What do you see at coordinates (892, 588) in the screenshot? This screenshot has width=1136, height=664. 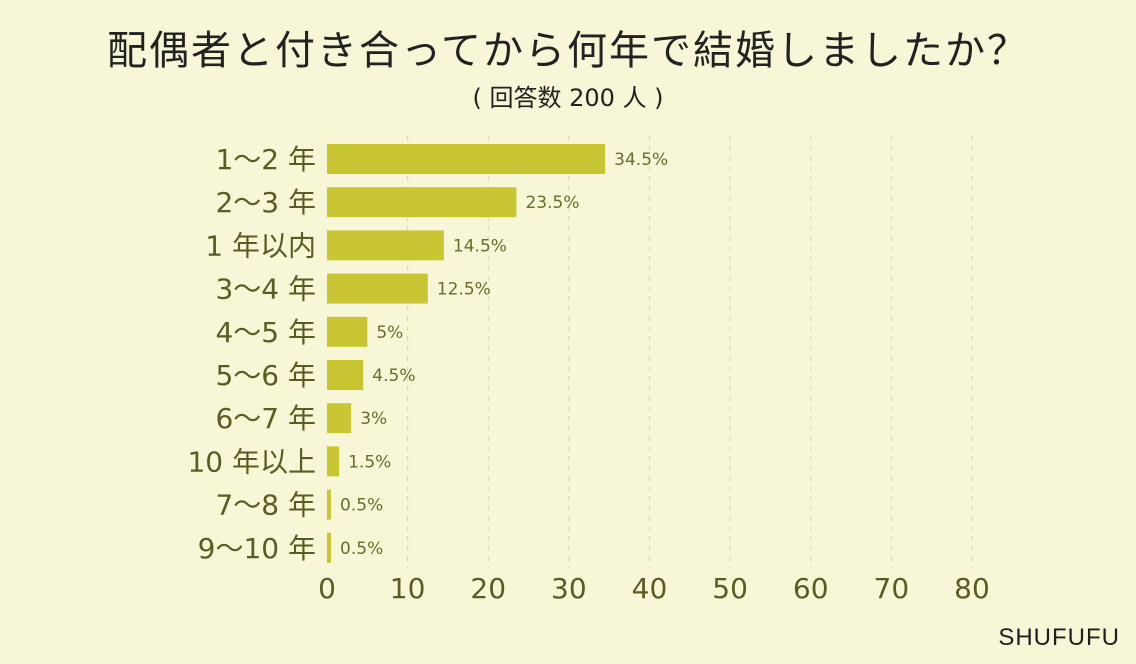 I see `x-tick-label: 70` at bounding box center [892, 588].